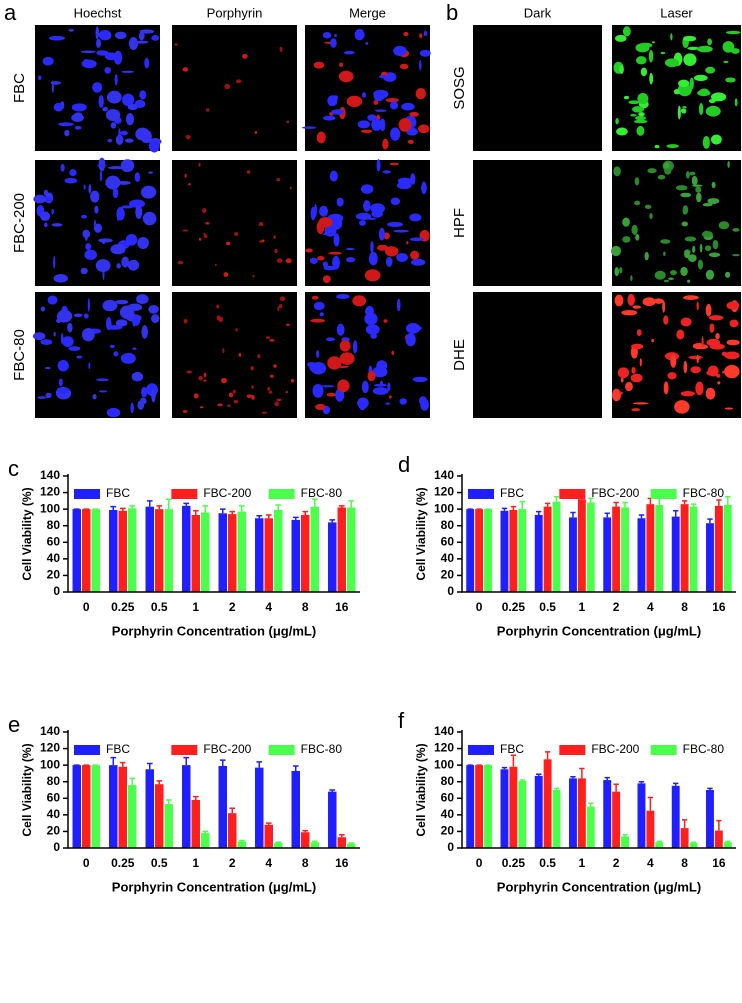 The width and height of the screenshot is (742, 1003). Describe the element at coordinates (448, 575) in the screenshot. I see `y-tick-label: 20` at that location.